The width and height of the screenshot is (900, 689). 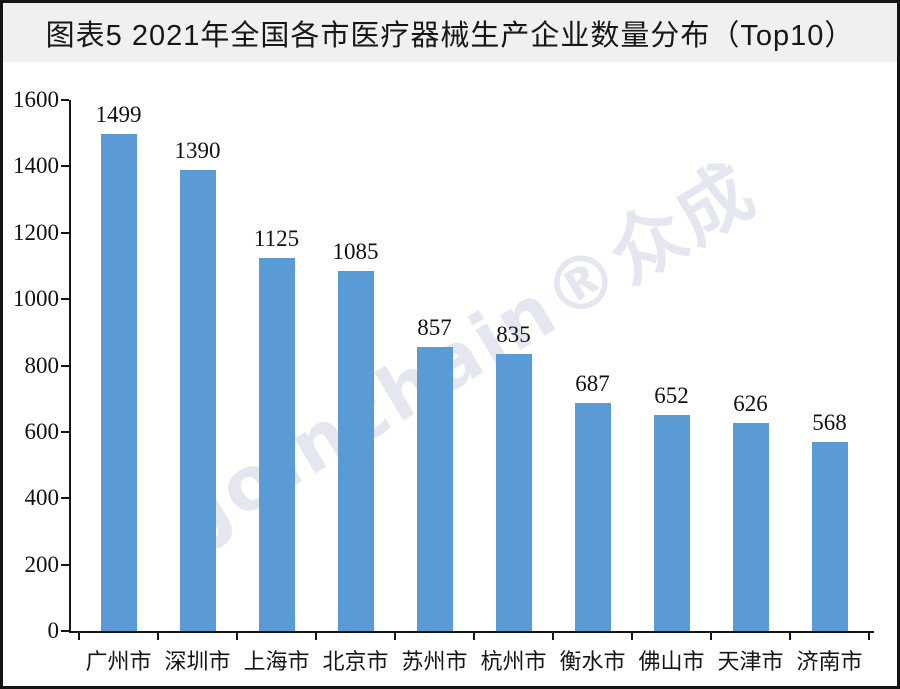 What do you see at coordinates (592, 661) in the screenshot?
I see `x-category-label: 衡水市` at bounding box center [592, 661].